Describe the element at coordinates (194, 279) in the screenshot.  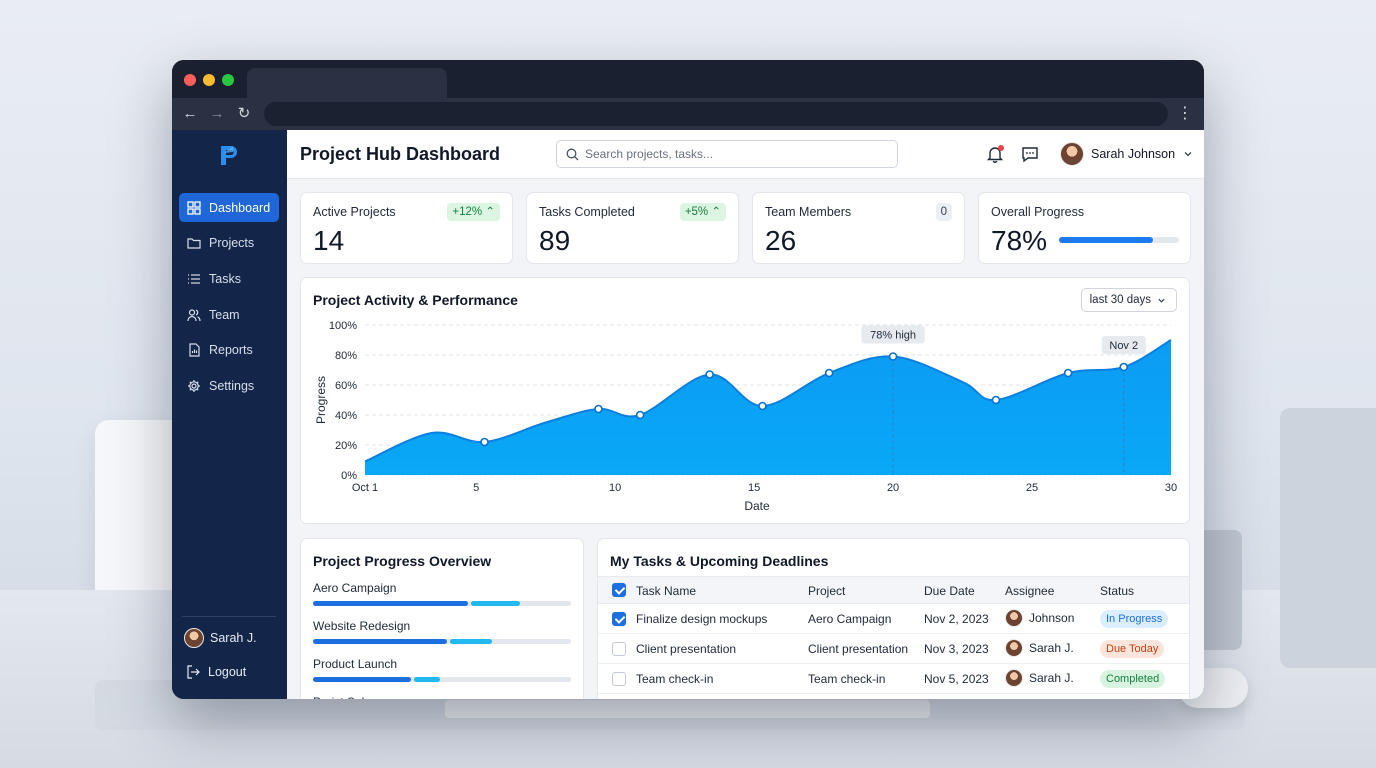
I see `list-icon` at that location.